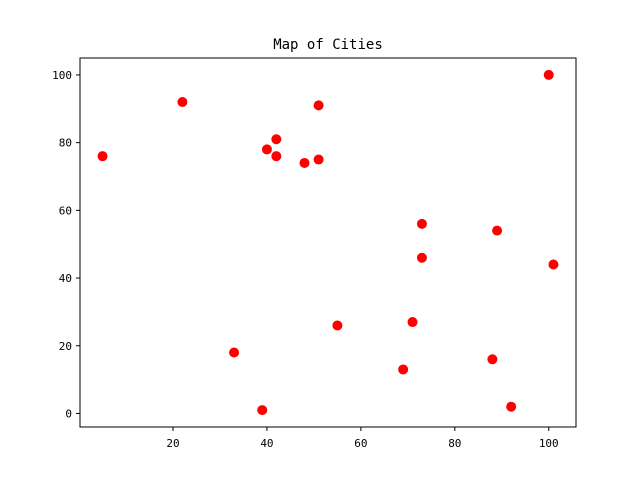 The width and height of the screenshot is (640, 484). Describe the element at coordinates (266, 443) in the screenshot. I see `x-tick-label: 40` at that location.